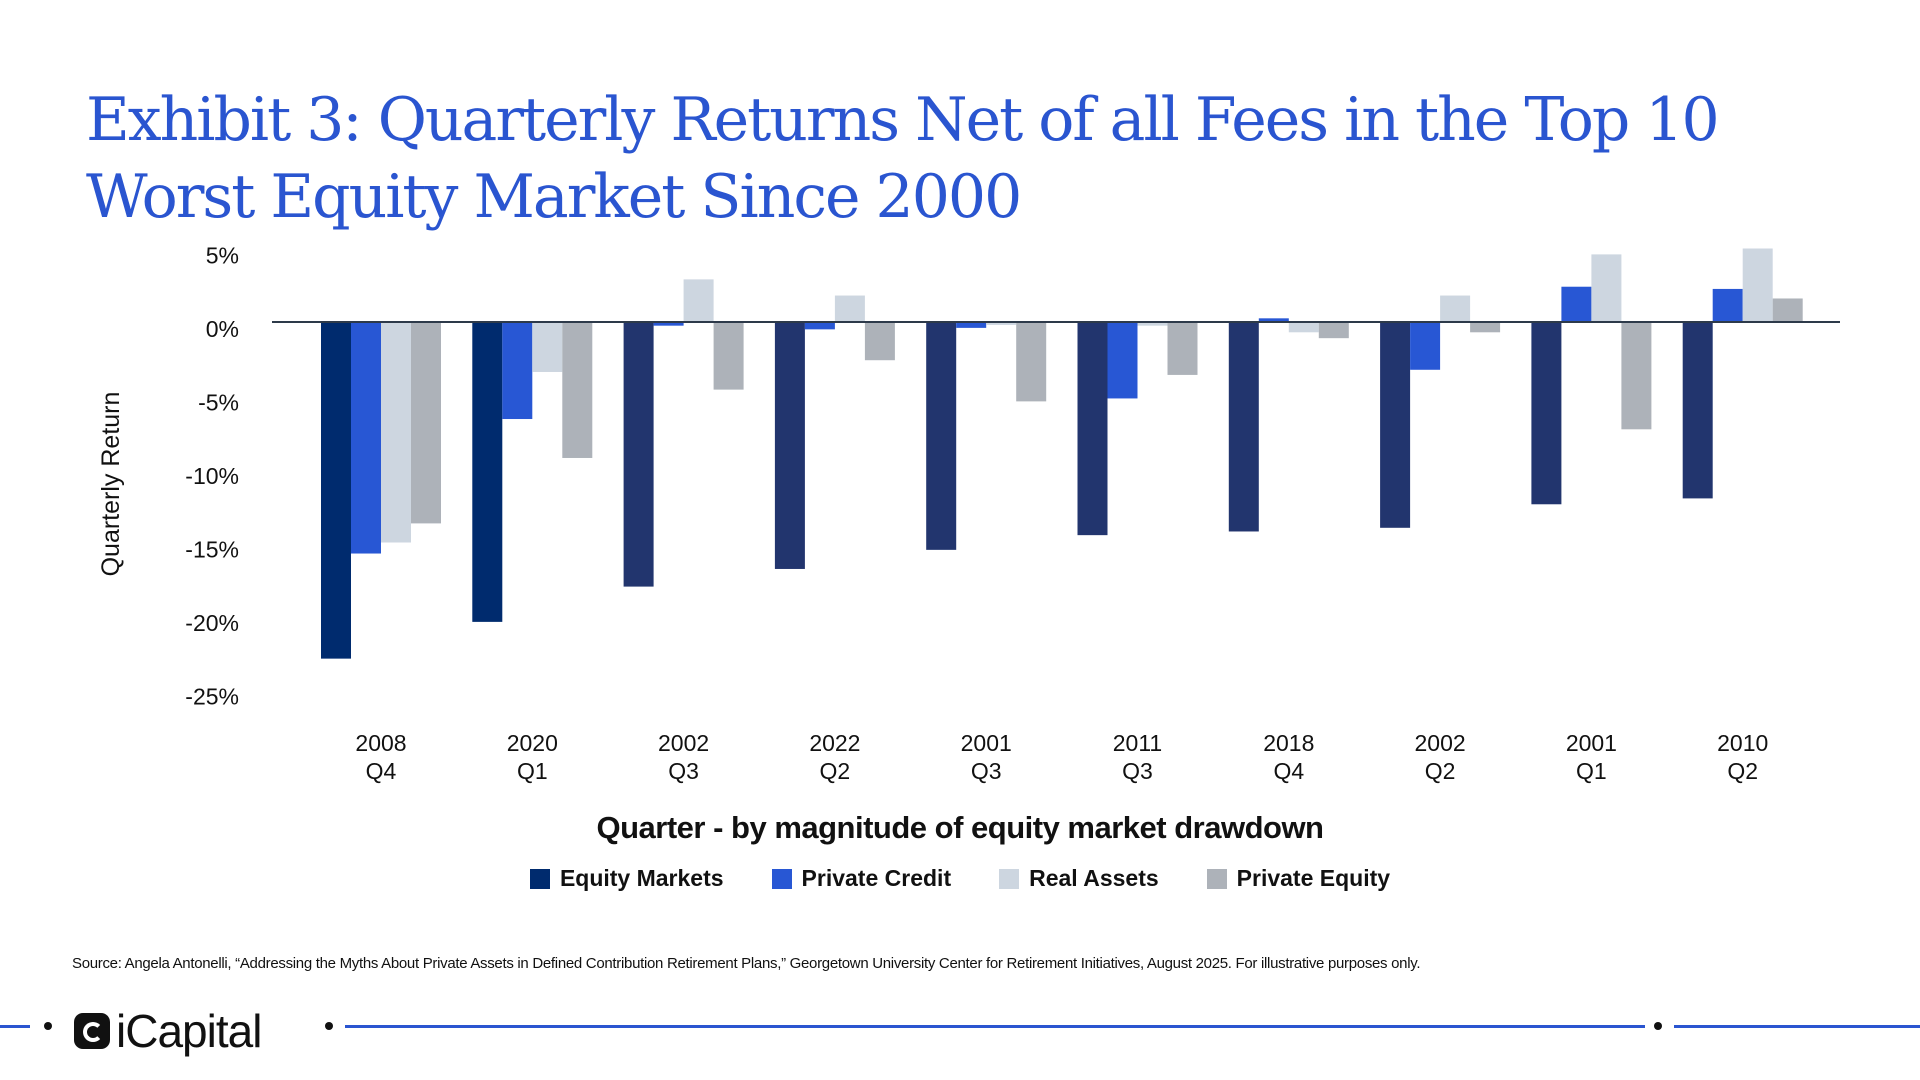  I want to click on x-tick-label: 2001 Q1, so click(1591, 757).